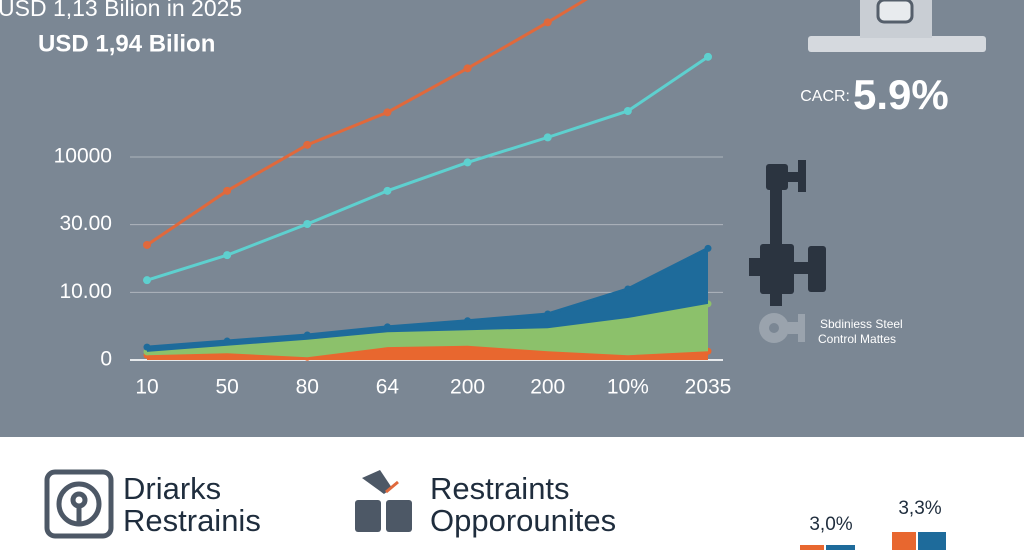 This screenshot has height=550, width=1024. Describe the element at coordinates (427, 330) in the screenshot. I see `area` at that location.